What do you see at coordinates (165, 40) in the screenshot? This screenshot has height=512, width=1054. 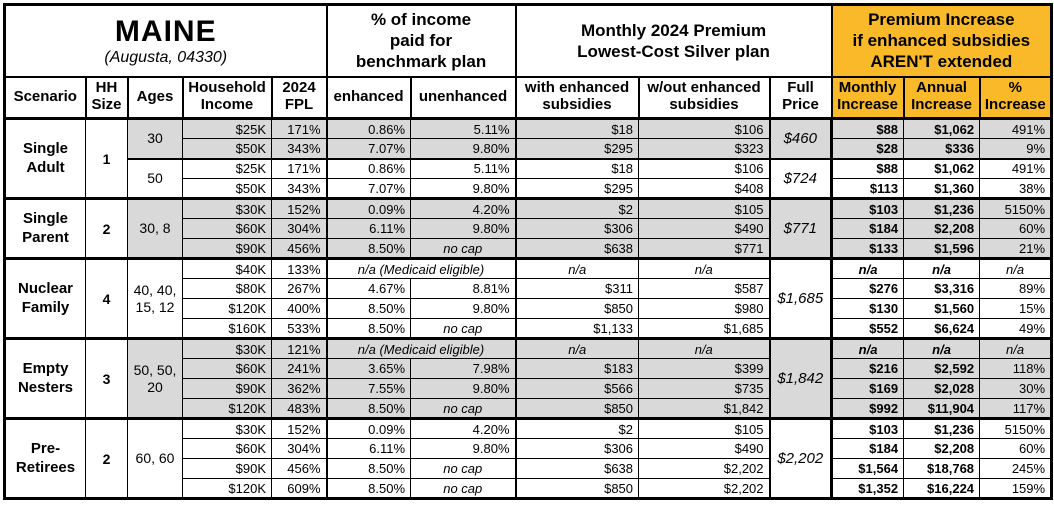 I see `table-title: MAINE (Augusta, 04330)` at bounding box center [165, 40].